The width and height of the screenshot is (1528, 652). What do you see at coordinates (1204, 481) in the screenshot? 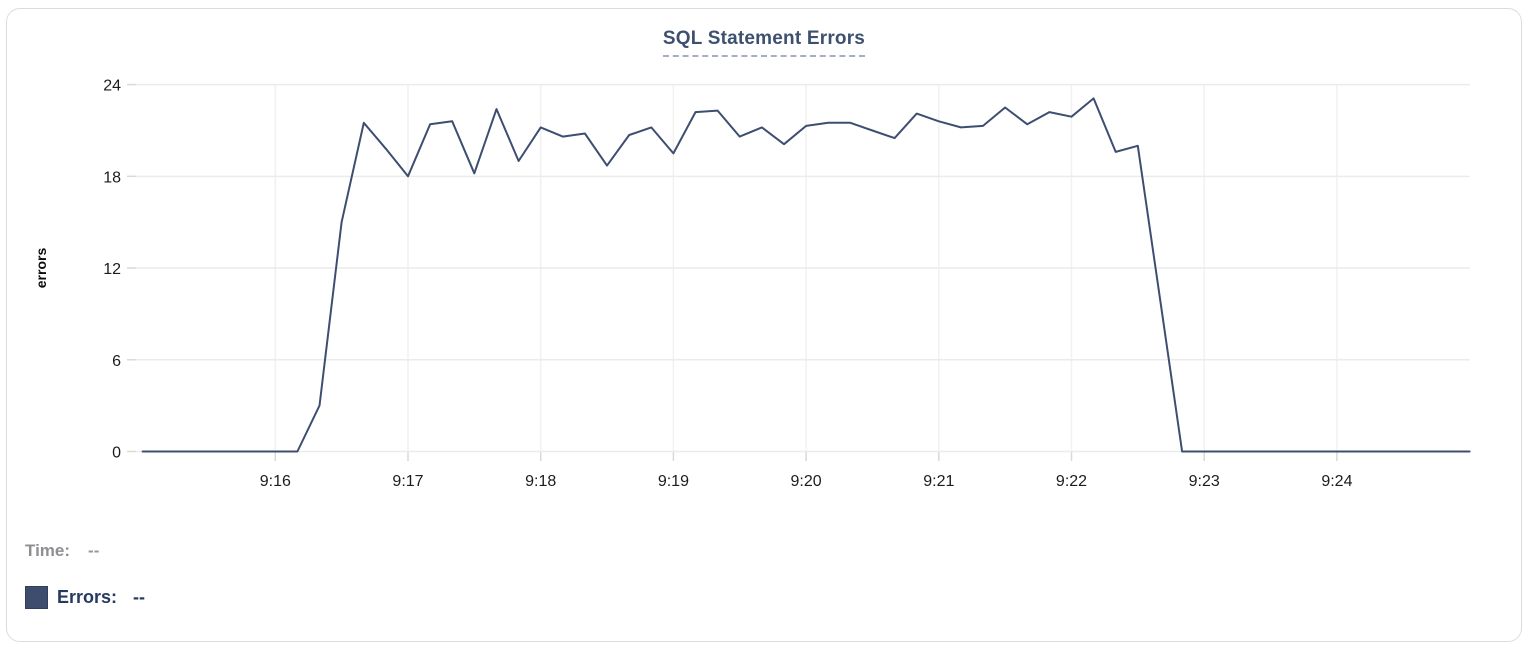
I see `svg-text: 9:23` at bounding box center [1204, 481].